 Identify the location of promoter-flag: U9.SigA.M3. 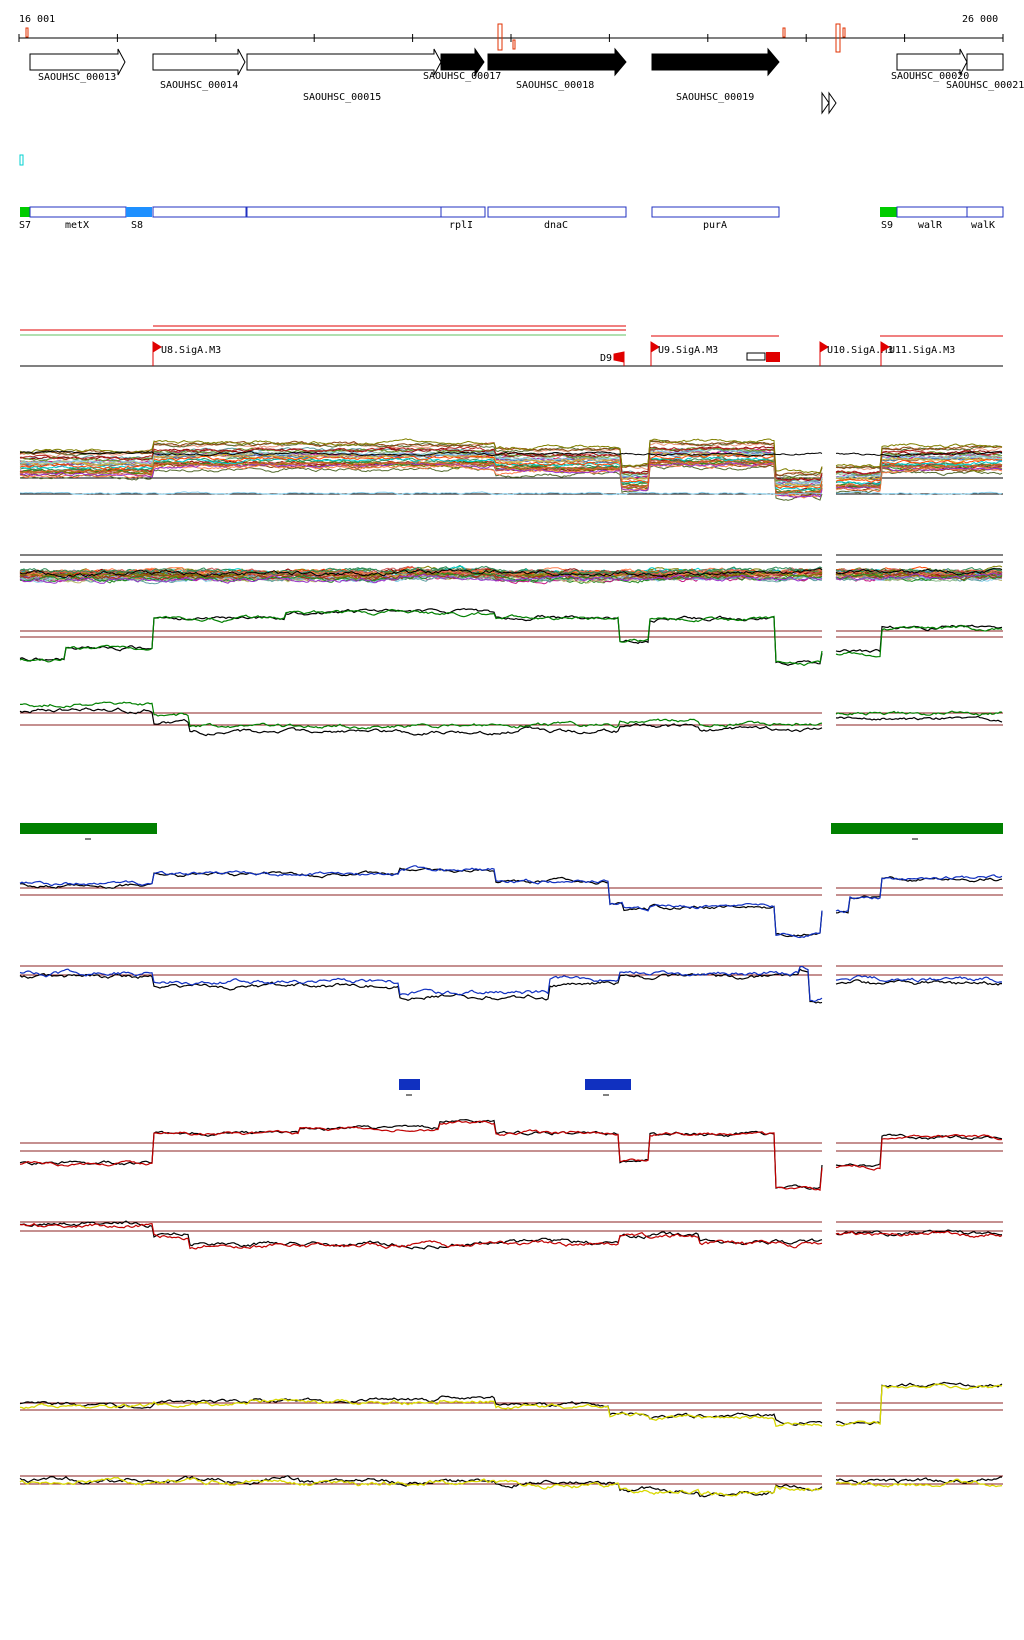
(684, 353).